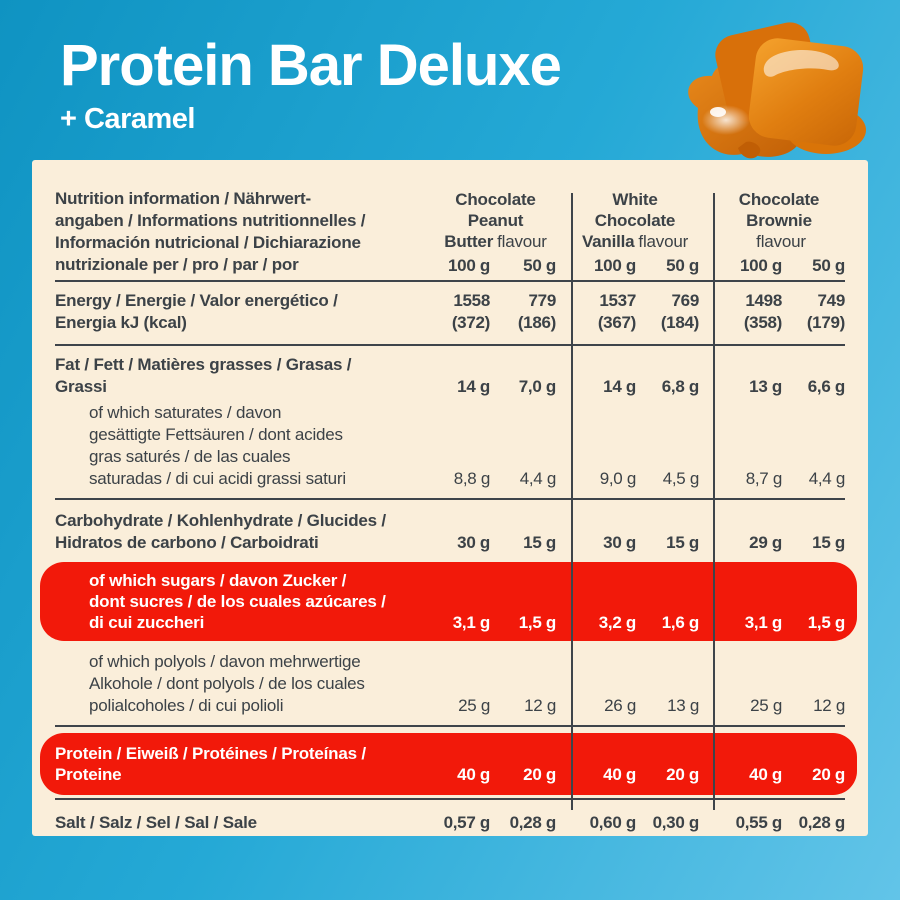 The image size is (900, 900). Describe the element at coordinates (469, 241) in the screenshot. I see `flavour-name-bold: Butter` at that location.